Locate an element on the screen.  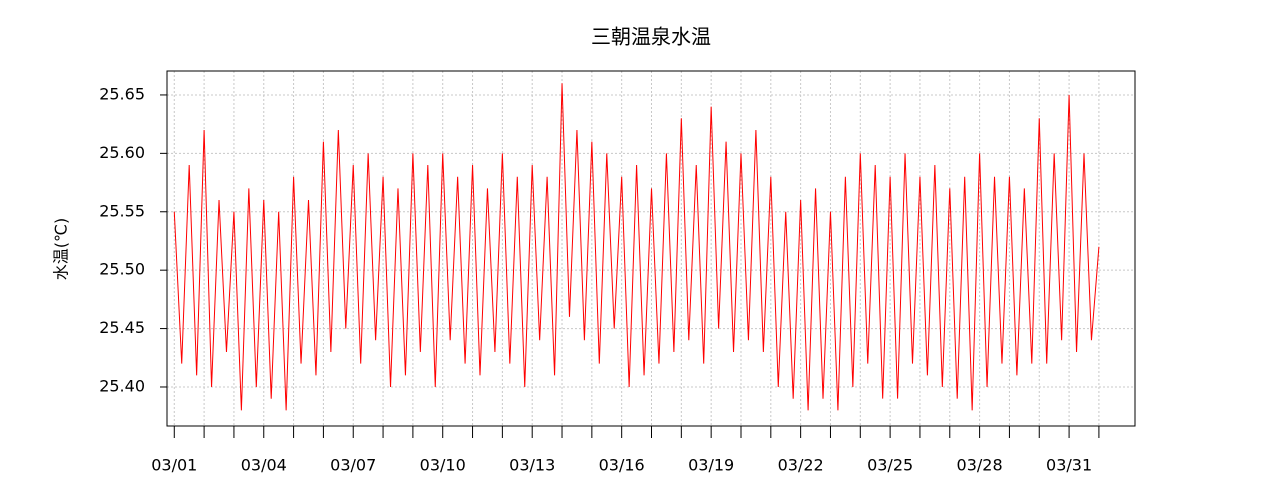
x-tick-label: 03/22 is located at coordinates (801, 465).